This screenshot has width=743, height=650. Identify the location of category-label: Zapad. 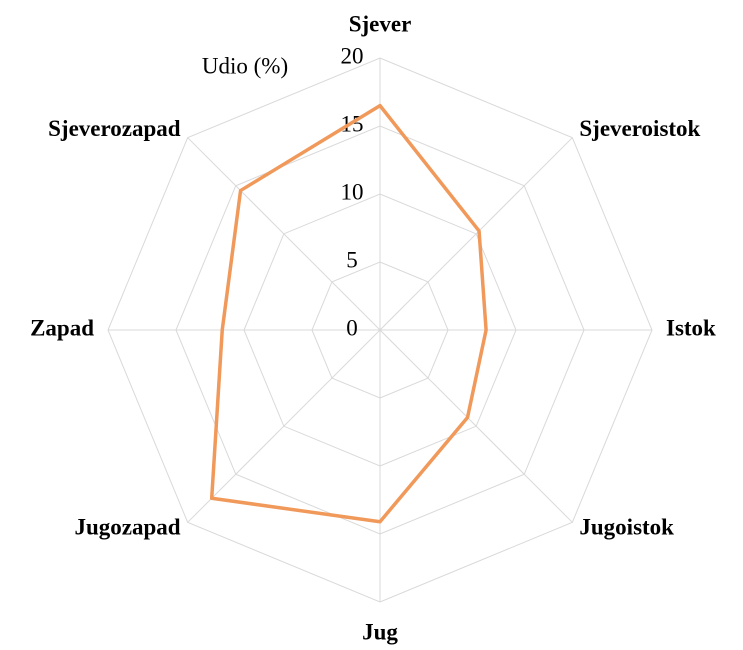
(62, 327).